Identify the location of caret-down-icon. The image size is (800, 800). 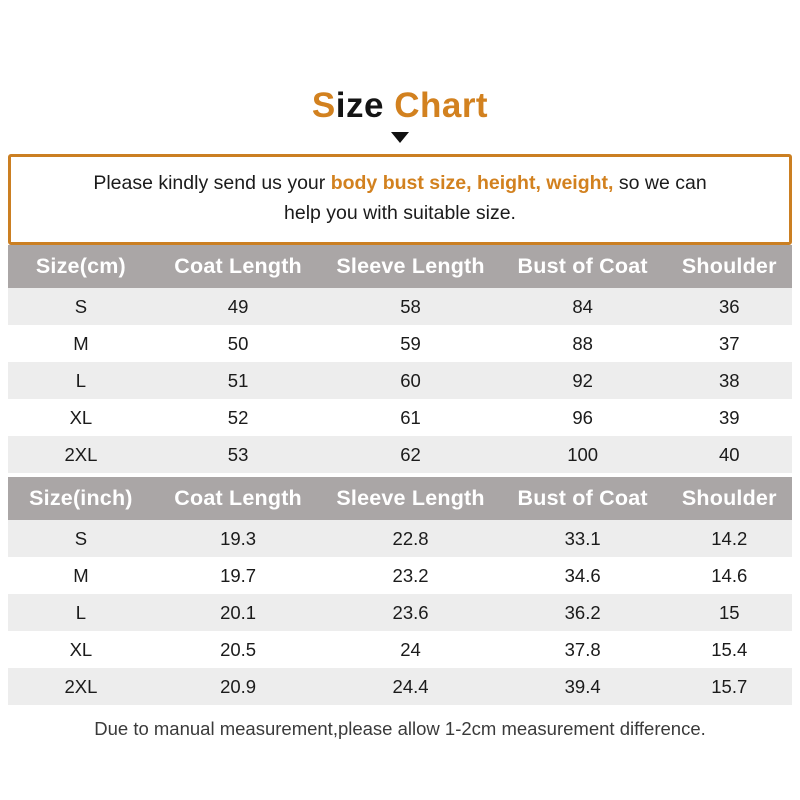
(400, 137).